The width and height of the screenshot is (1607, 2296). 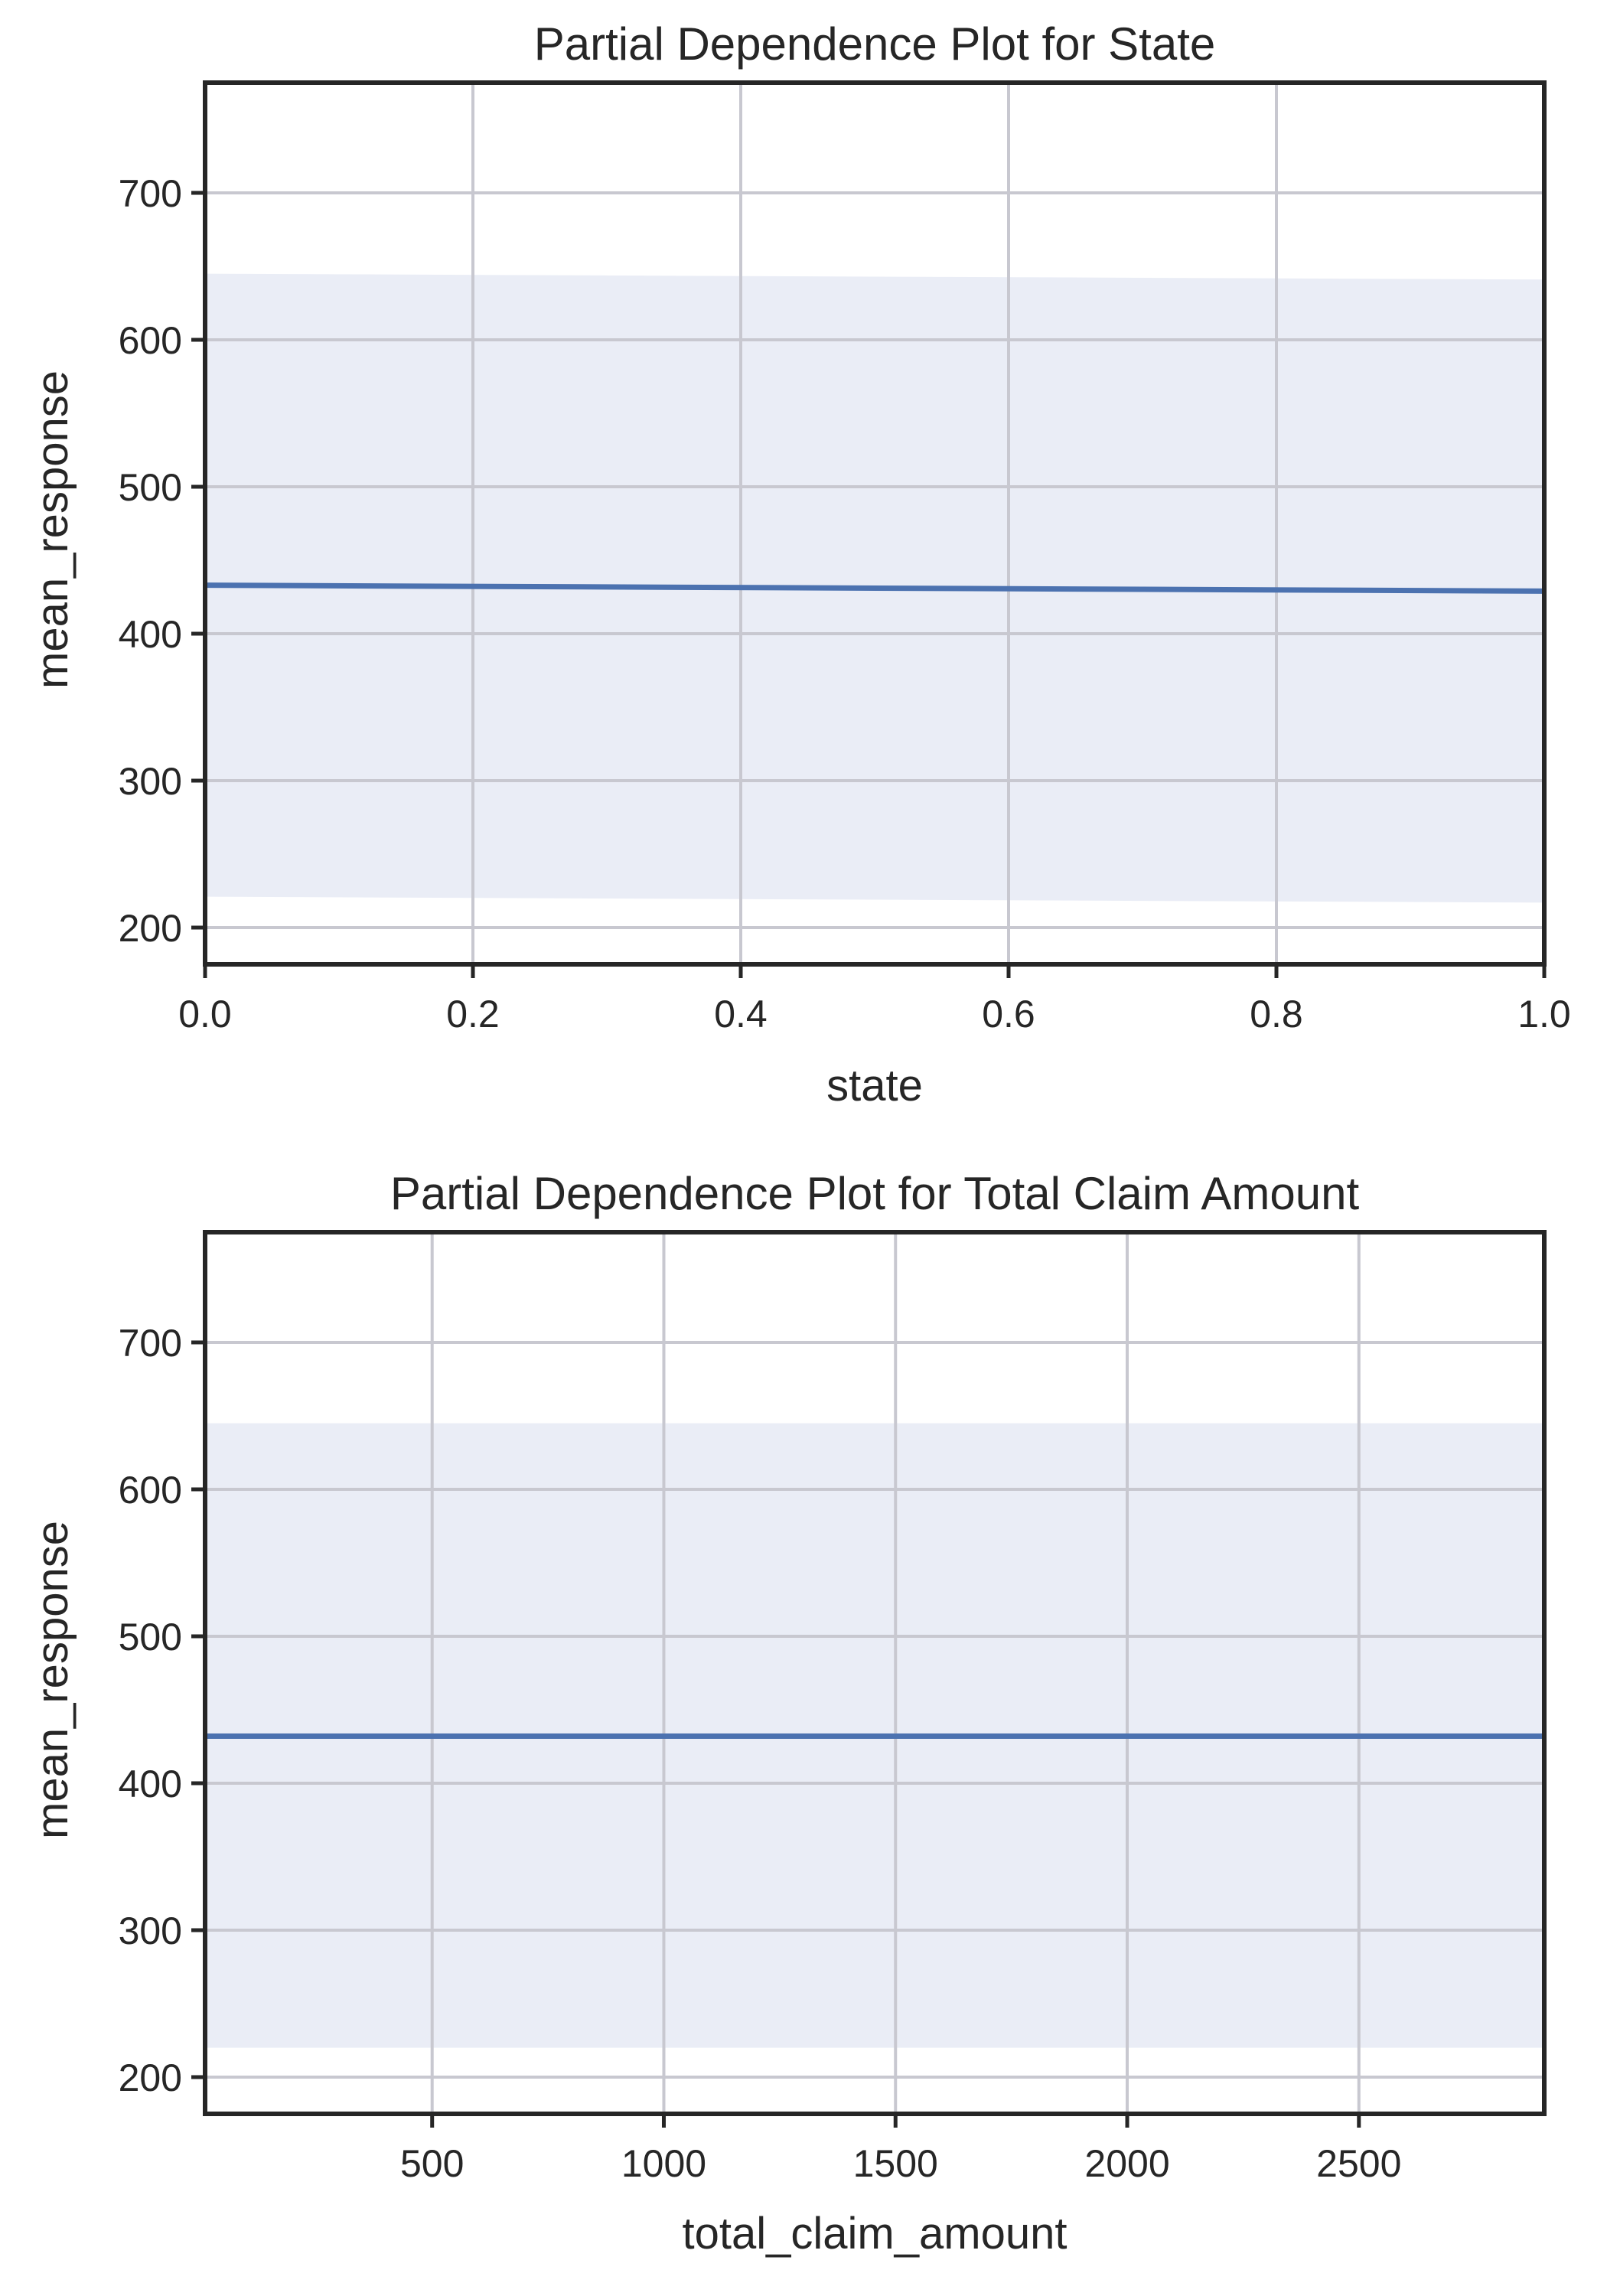 What do you see at coordinates (741, 1014) in the screenshot?
I see `x-tick-label: 0.4` at bounding box center [741, 1014].